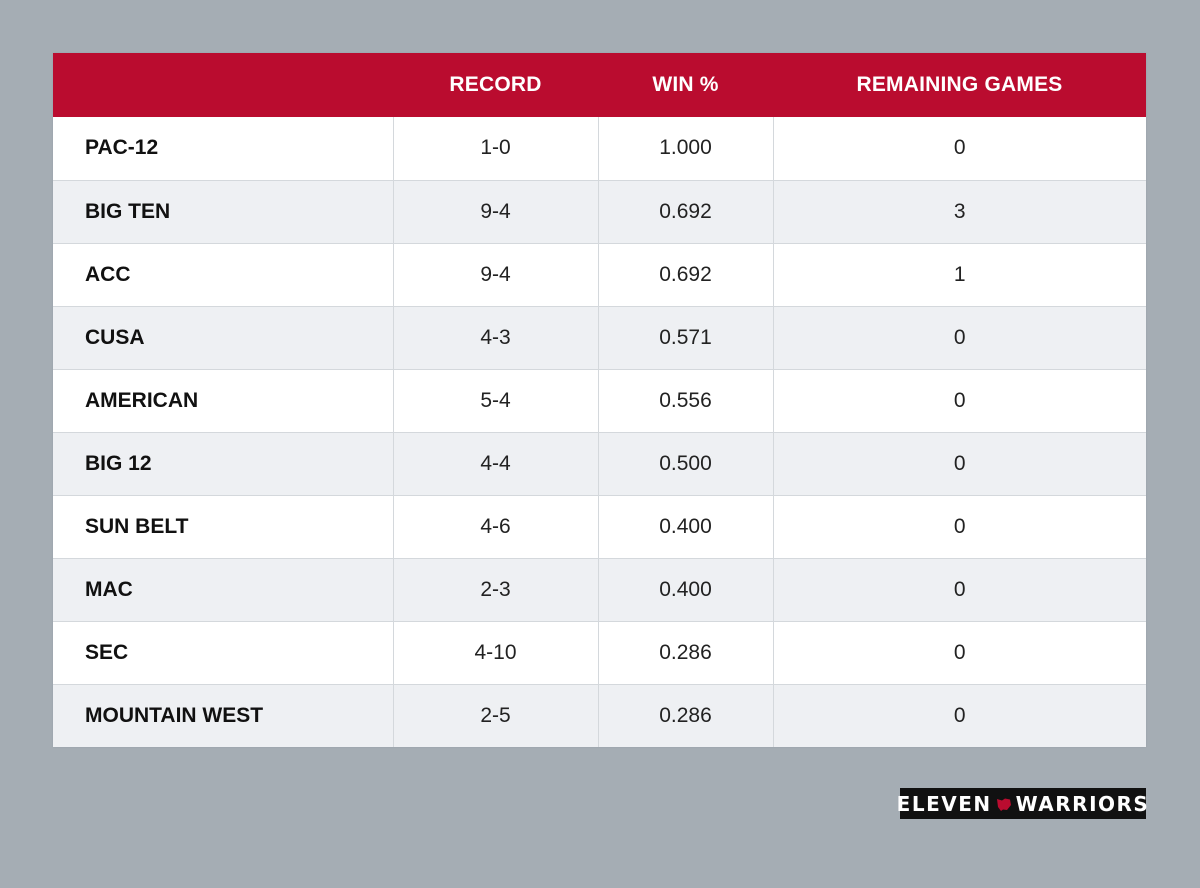 The image size is (1200, 888). I want to click on table-row: MOUNTAIN WEST 2-5 0.286 0, so click(599, 715).